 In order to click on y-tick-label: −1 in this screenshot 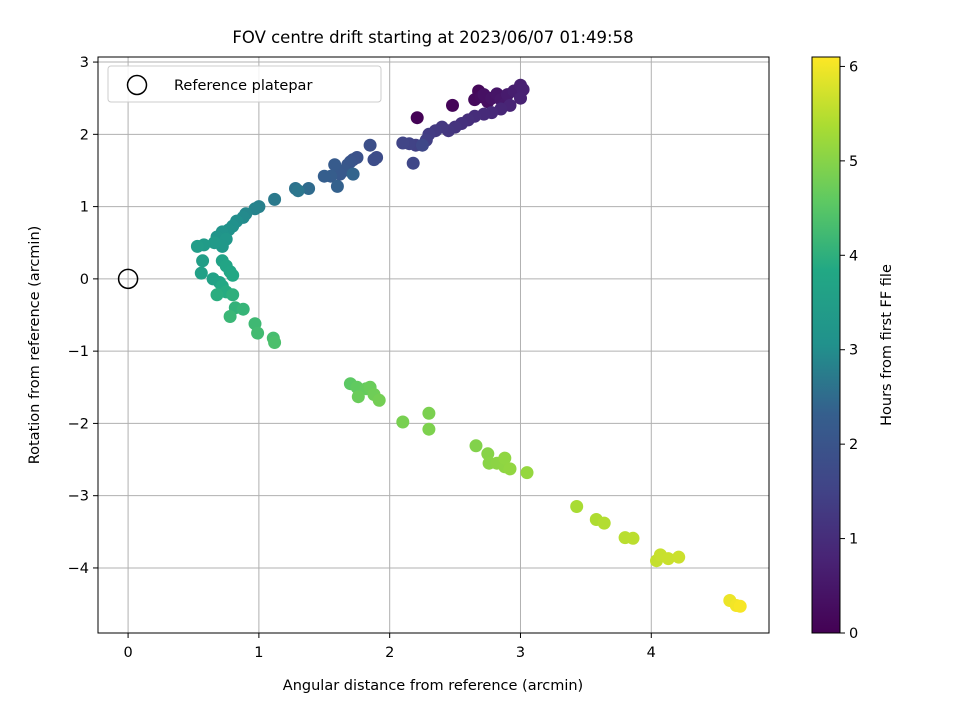, I will do `click(78, 352)`.